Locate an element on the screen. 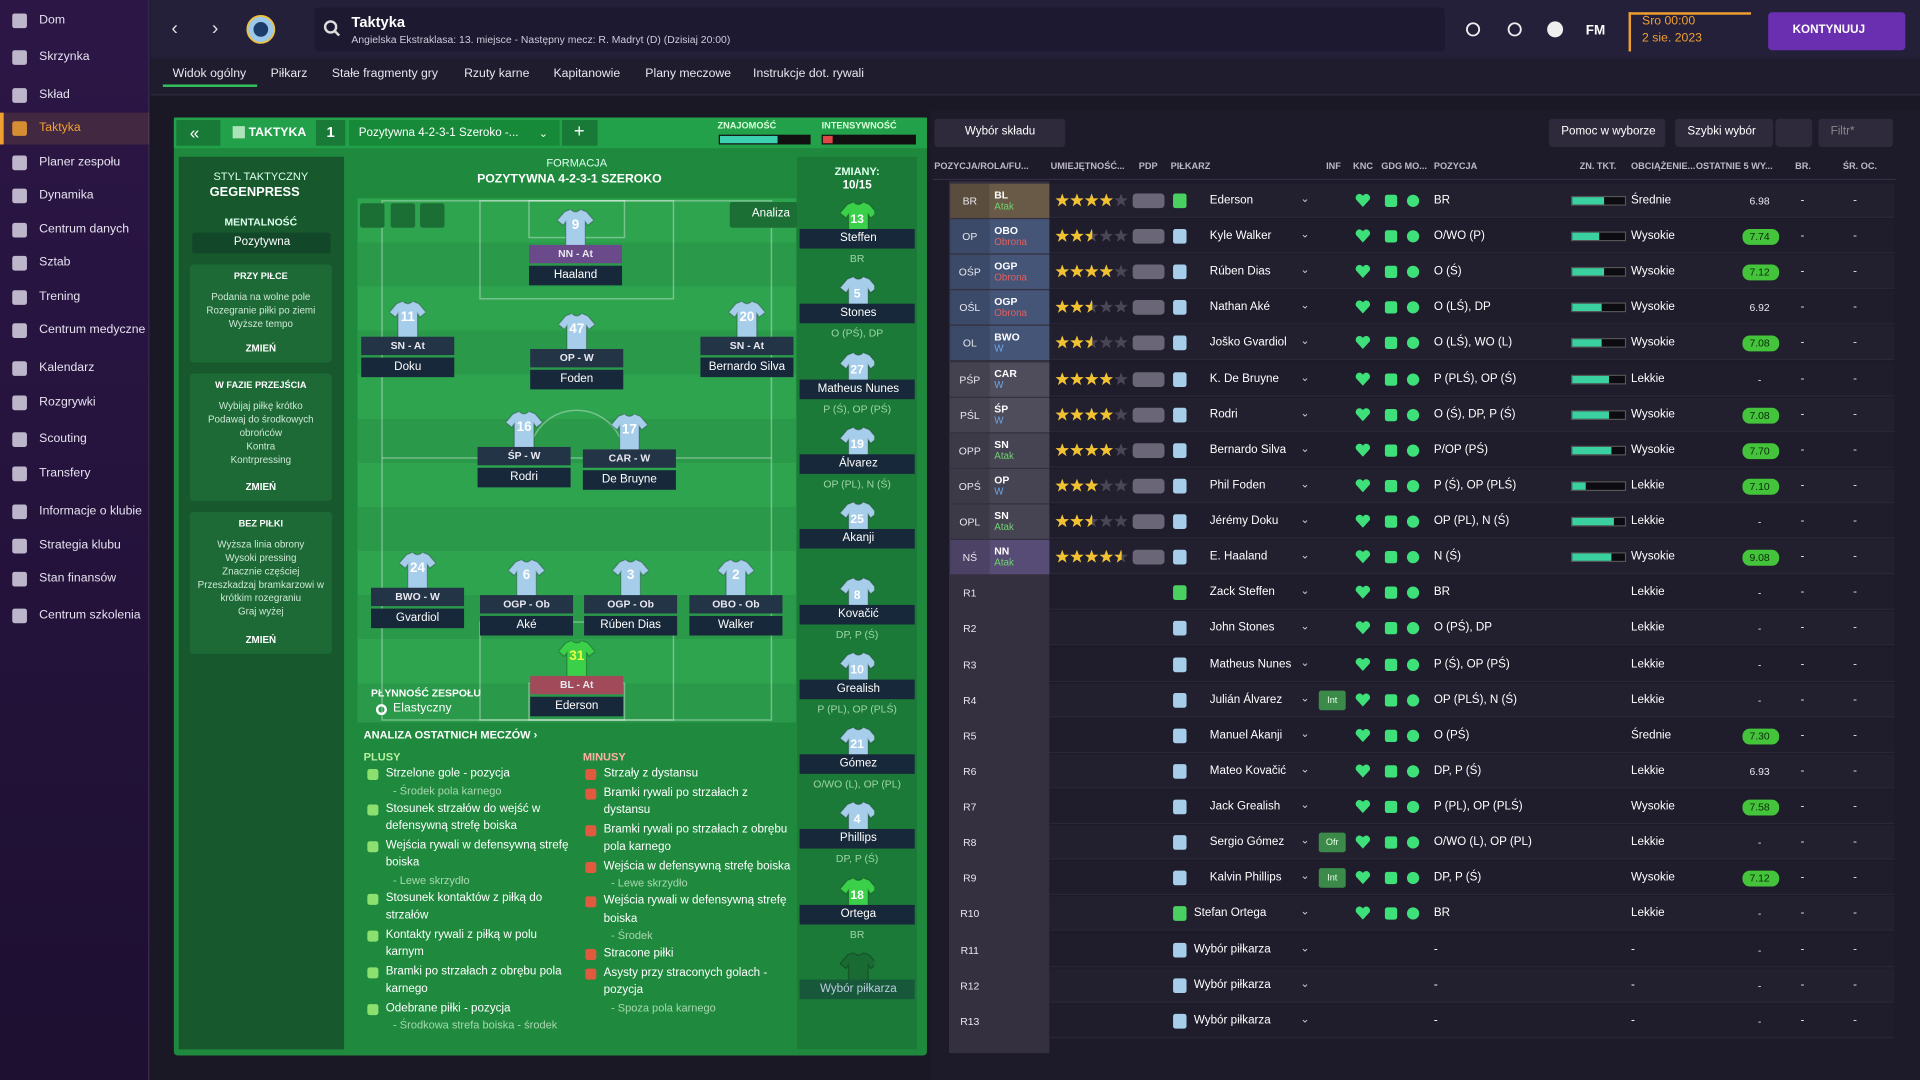 The width and height of the screenshot is (1920, 1080). sub-name-box: Álvarez is located at coordinates (857, 464).